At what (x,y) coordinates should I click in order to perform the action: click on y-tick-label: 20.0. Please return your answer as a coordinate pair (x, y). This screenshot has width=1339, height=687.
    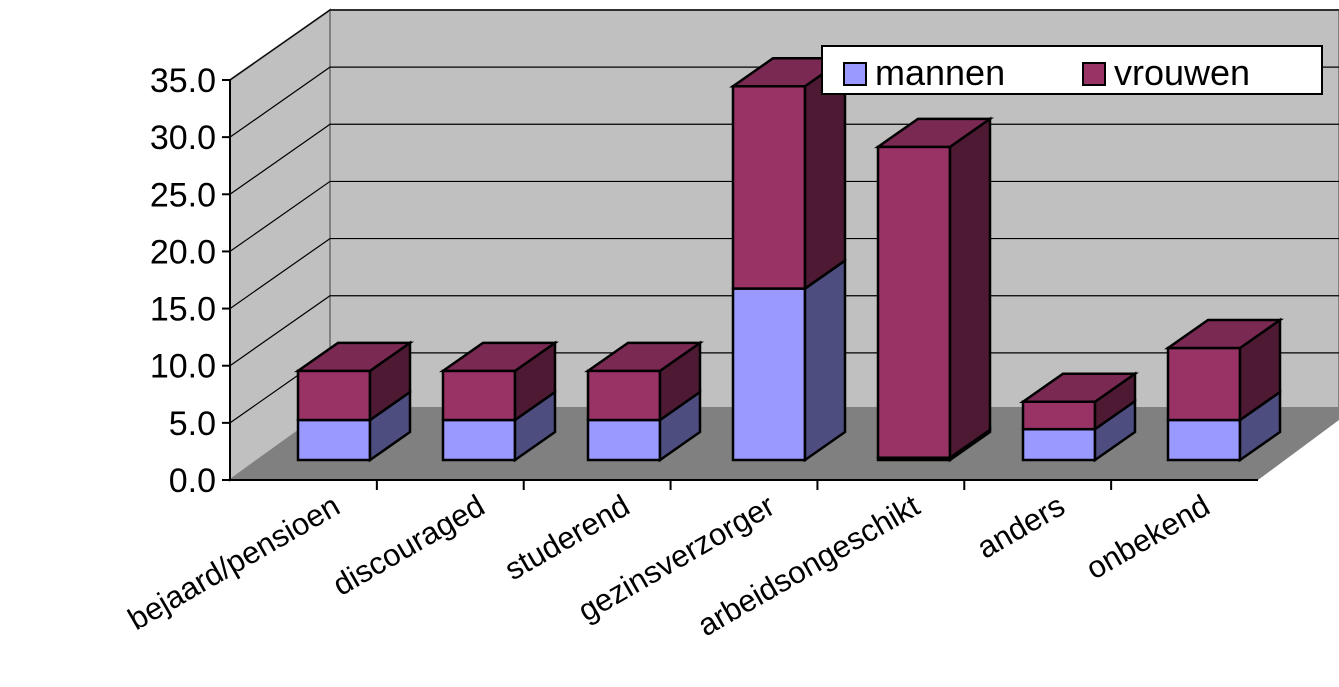
    Looking at the image, I should click on (183, 252).